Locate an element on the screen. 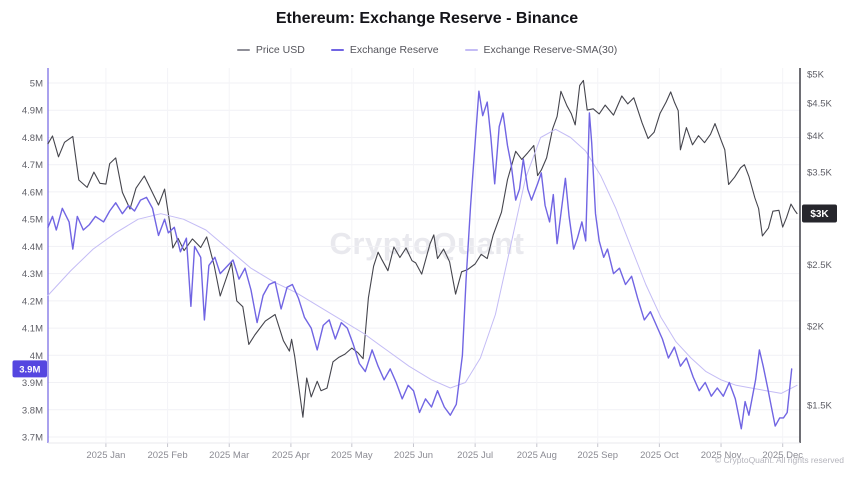 The height and width of the screenshot is (480, 854). y-right-tick-label: $4.5K is located at coordinates (819, 103).